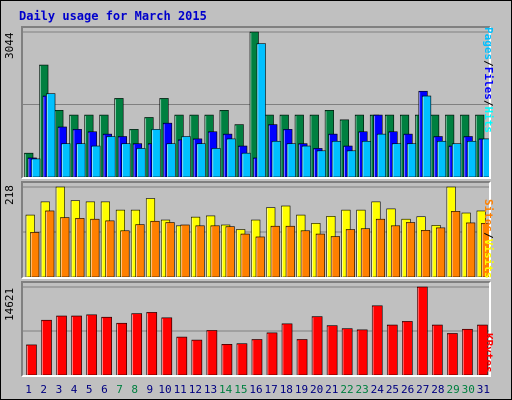 The image size is (512, 400). What do you see at coordinates (28, 389) in the screenshot?
I see `day-label-1: 1` at bounding box center [28, 389].